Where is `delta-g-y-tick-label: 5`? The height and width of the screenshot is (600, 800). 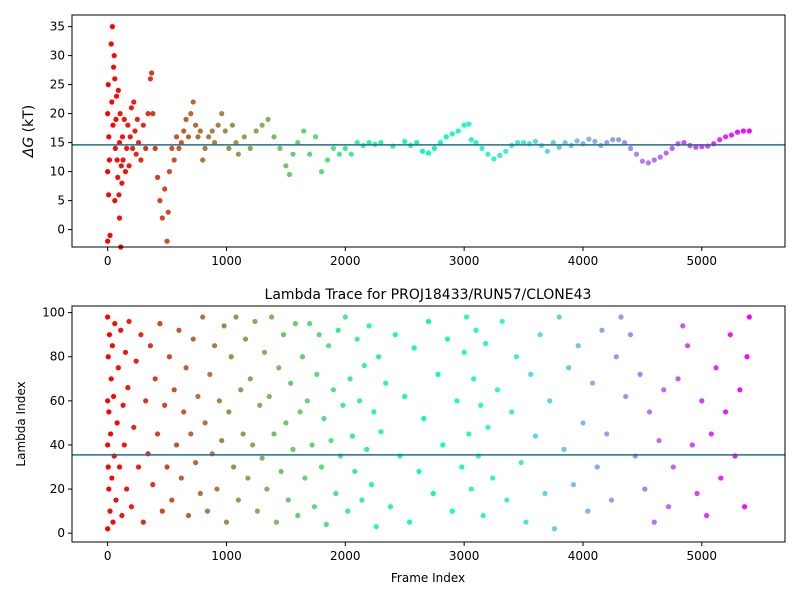
delta-g-y-tick-label: 5 is located at coordinates (61, 201).